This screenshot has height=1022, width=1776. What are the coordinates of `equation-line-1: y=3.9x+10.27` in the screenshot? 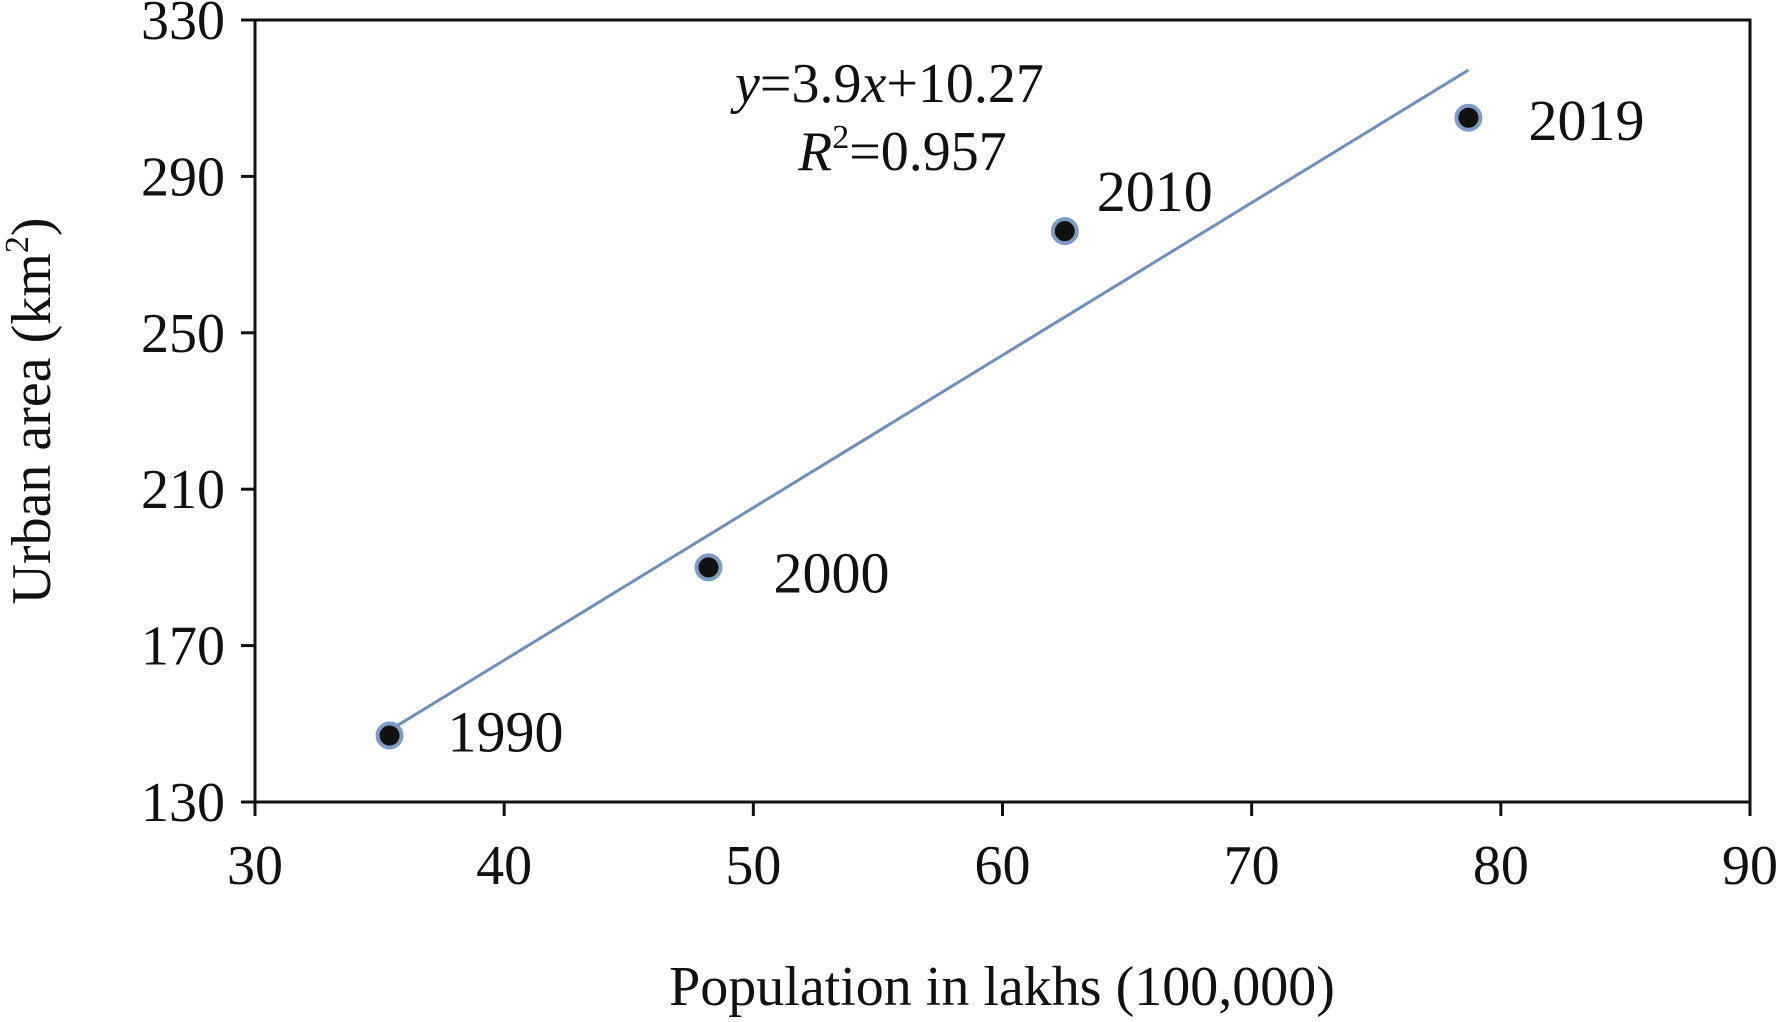 It's located at (887, 84).